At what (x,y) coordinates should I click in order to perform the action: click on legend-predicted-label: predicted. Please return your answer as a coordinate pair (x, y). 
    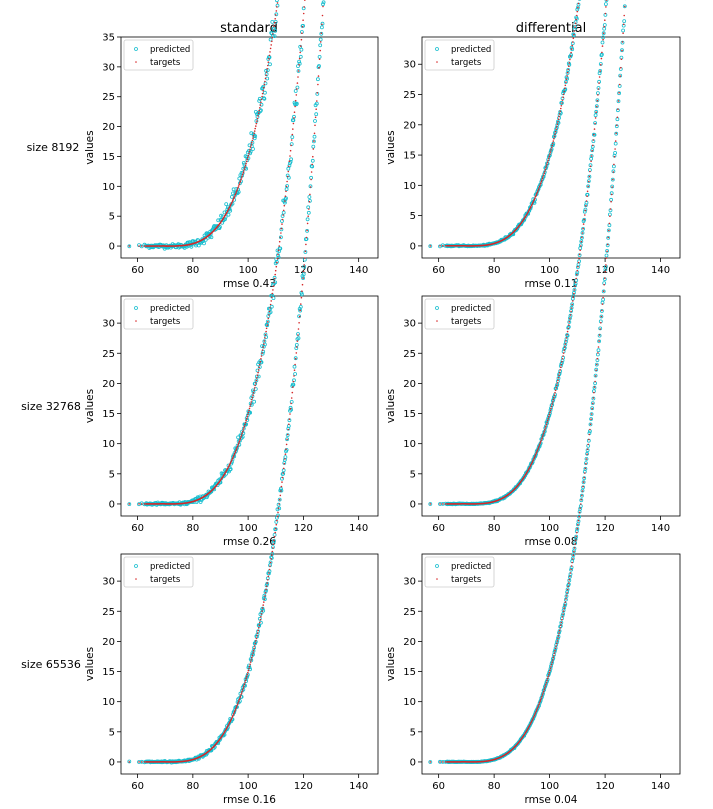
    Looking at the image, I should click on (471, 309).